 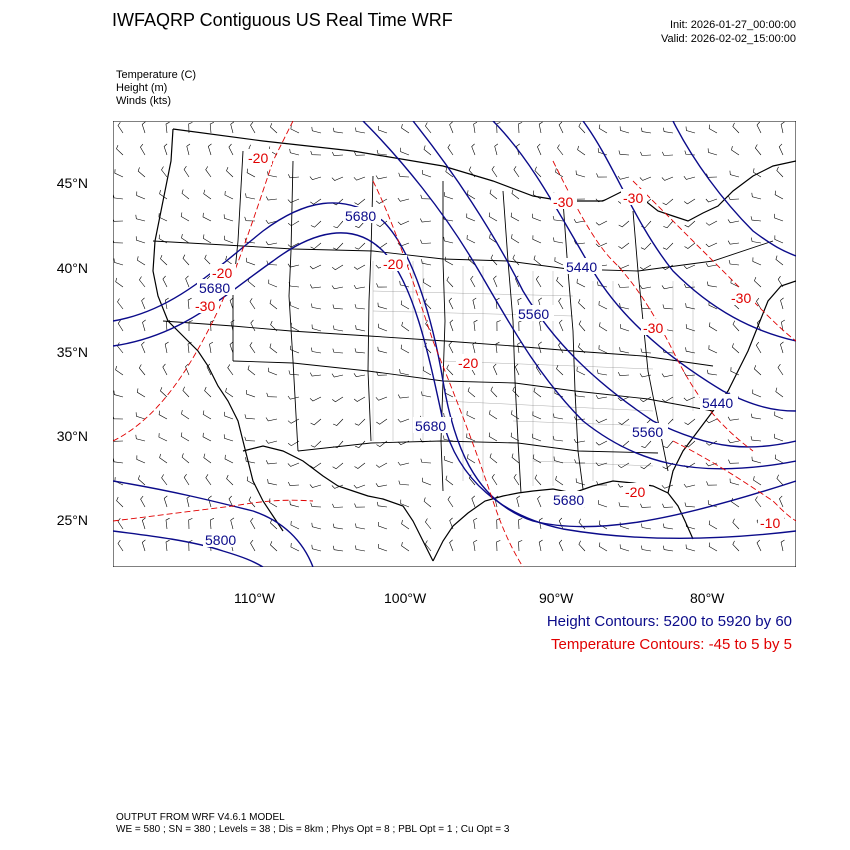 I want to click on variable-height: Height (m), so click(x=142, y=88).